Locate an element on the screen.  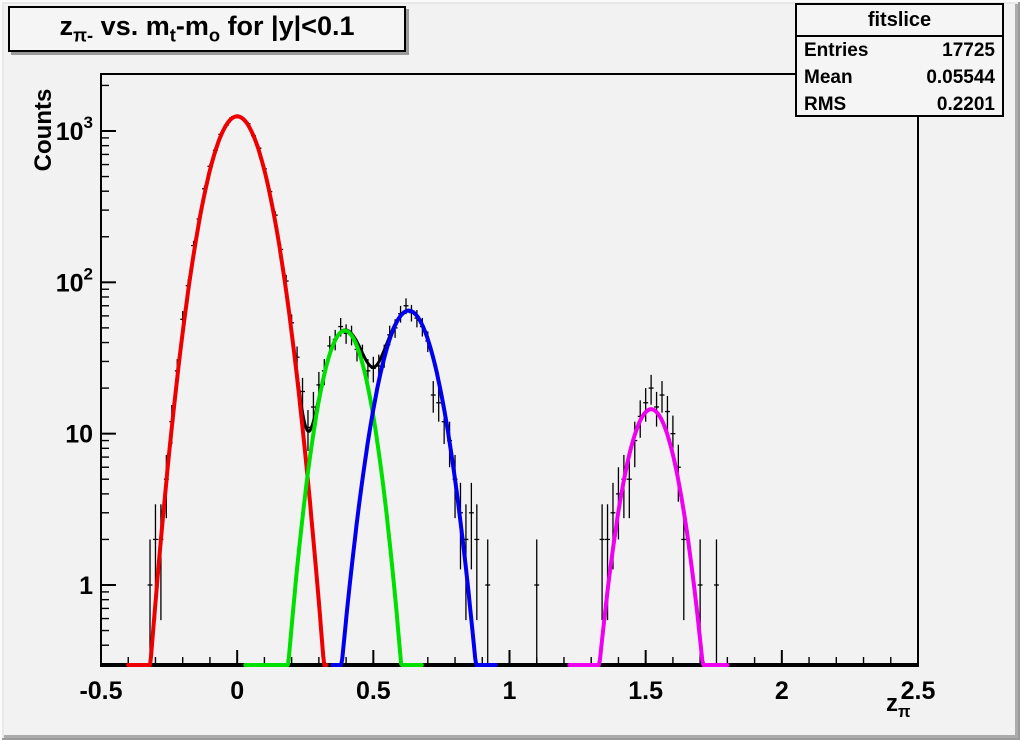
magenta-fit-curve is located at coordinates (648, 537).